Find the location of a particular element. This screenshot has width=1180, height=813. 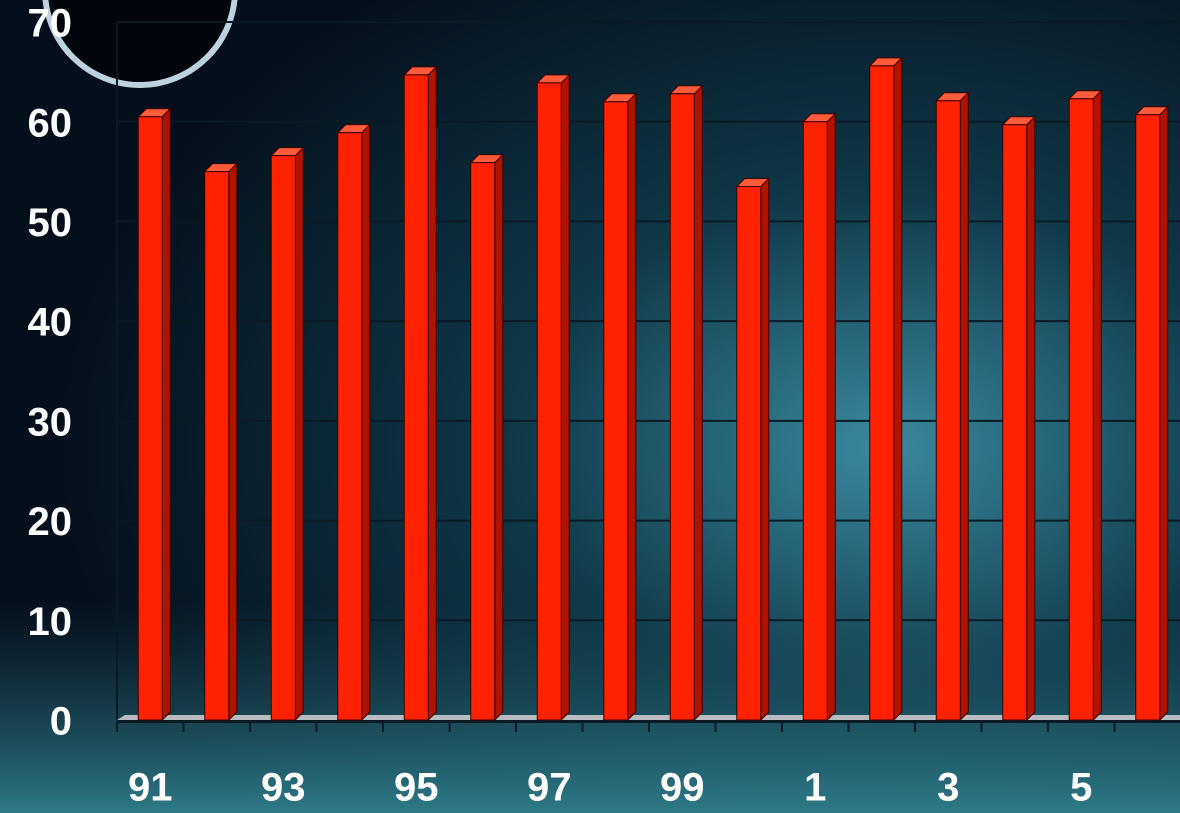

y-tick-label: 30 is located at coordinates (50, 422).